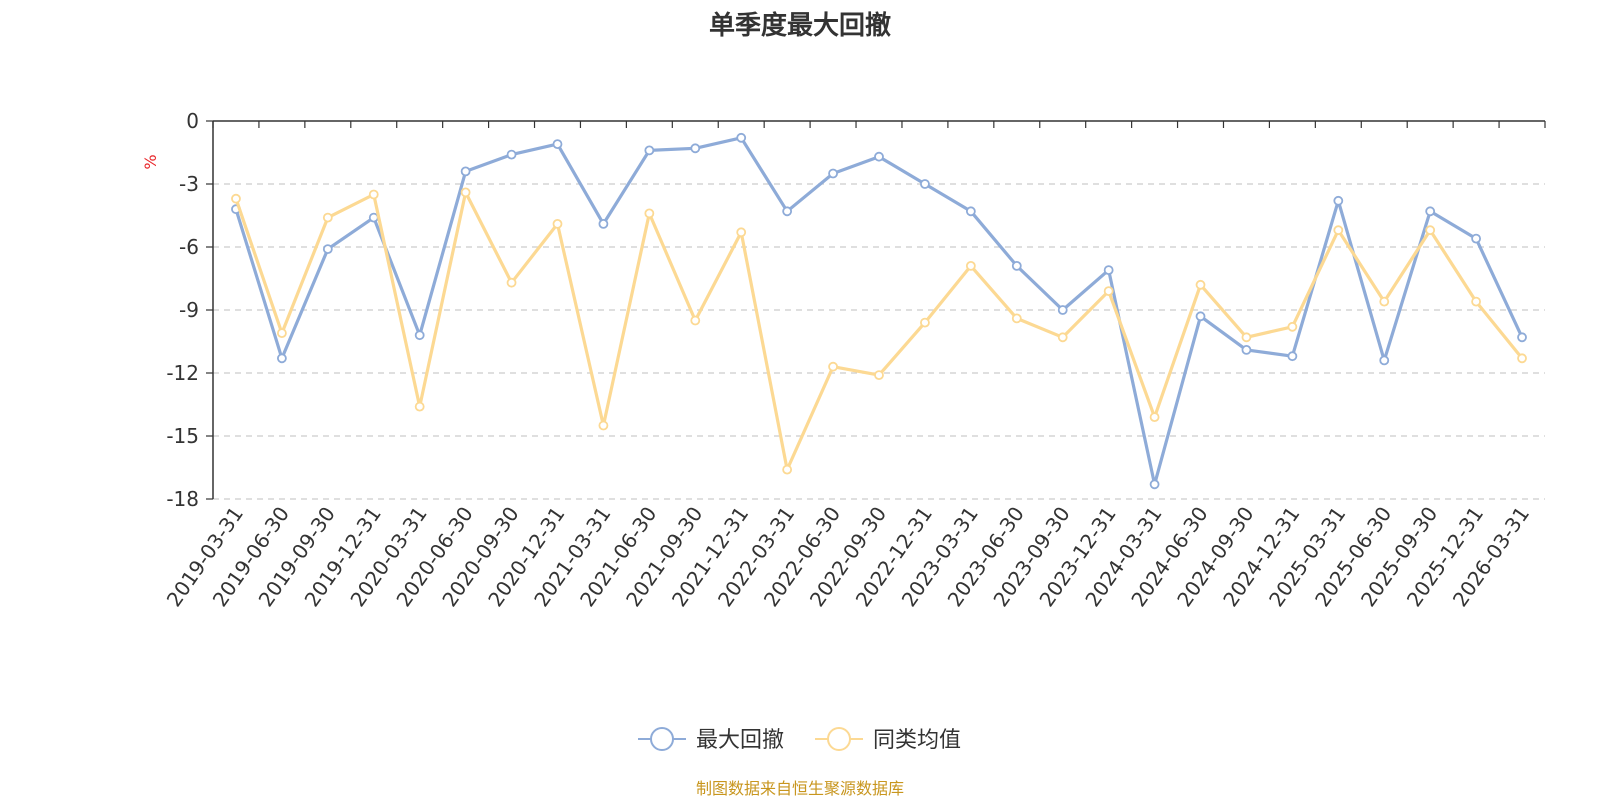 This screenshot has width=1600, height=800. I want to click on source-note: 制图数据来自恒生聚源数据库, so click(800, 788).